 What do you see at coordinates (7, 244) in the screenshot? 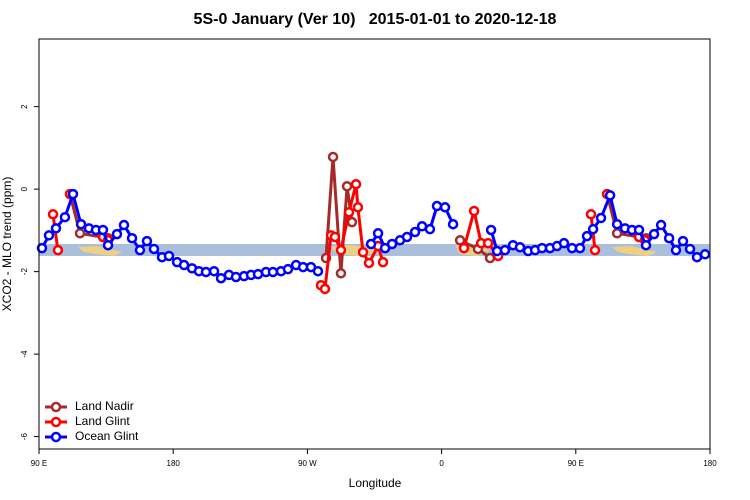
I see `y-axis-label: XCO2 - MLO trend (ppm)` at bounding box center [7, 244].